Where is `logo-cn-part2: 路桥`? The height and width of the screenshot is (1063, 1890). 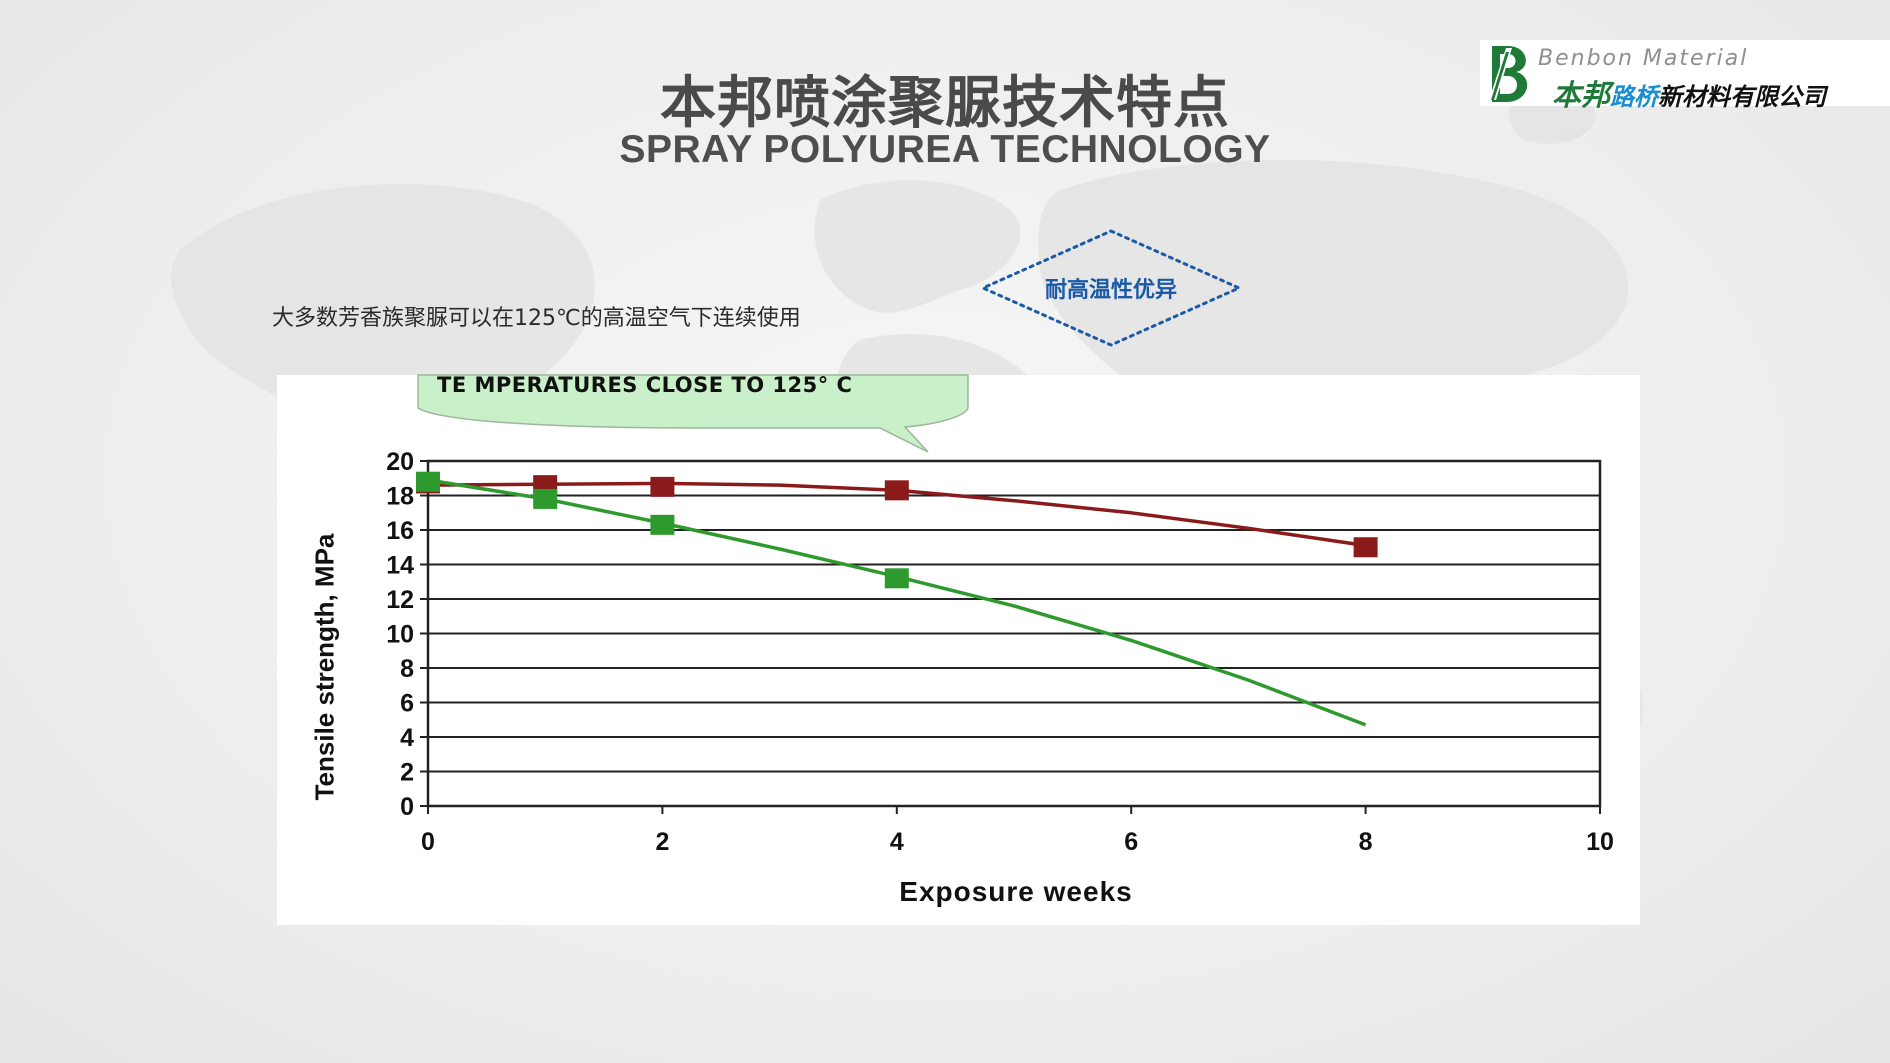 logo-cn-part2: 路桥 is located at coordinates (1634, 97).